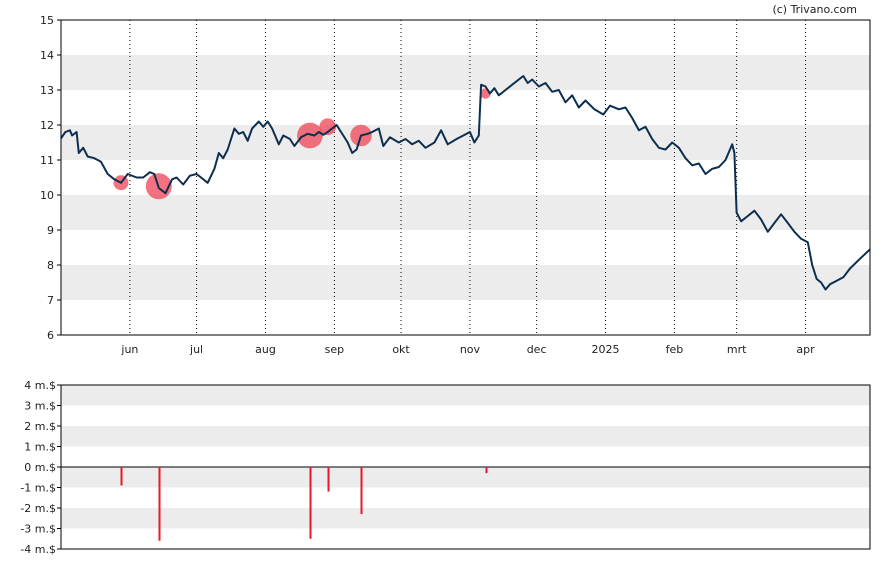  Describe the element at coordinates (40, 447) in the screenshot. I see `volume-y-tick-label: 1 m.$` at that location.